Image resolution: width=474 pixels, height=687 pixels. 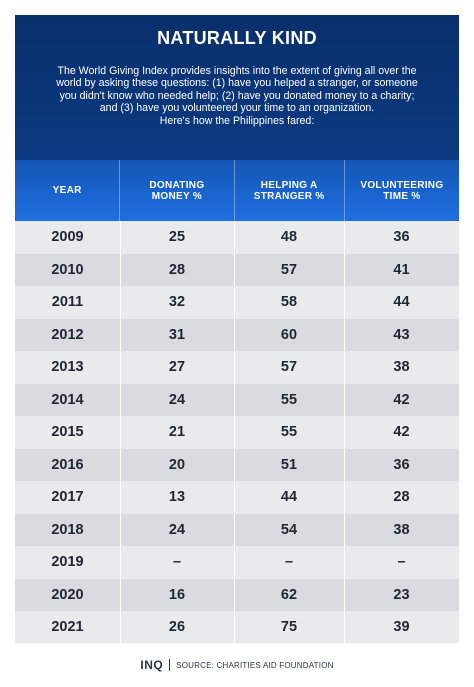 What do you see at coordinates (237, 334) in the screenshot?
I see `table-row: 2012 31 60 43` at bounding box center [237, 334].